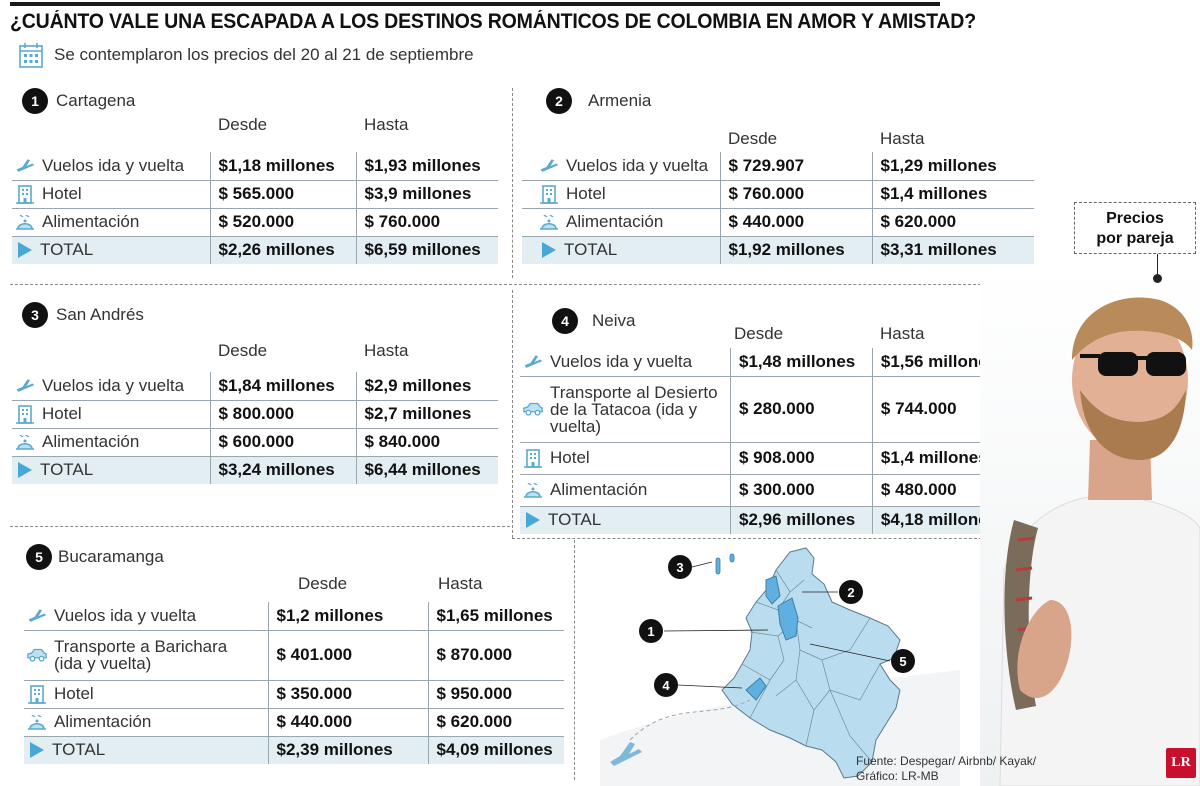 This screenshot has height=786, width=1200. I want to click on san-andres-island, so click(718, 566).